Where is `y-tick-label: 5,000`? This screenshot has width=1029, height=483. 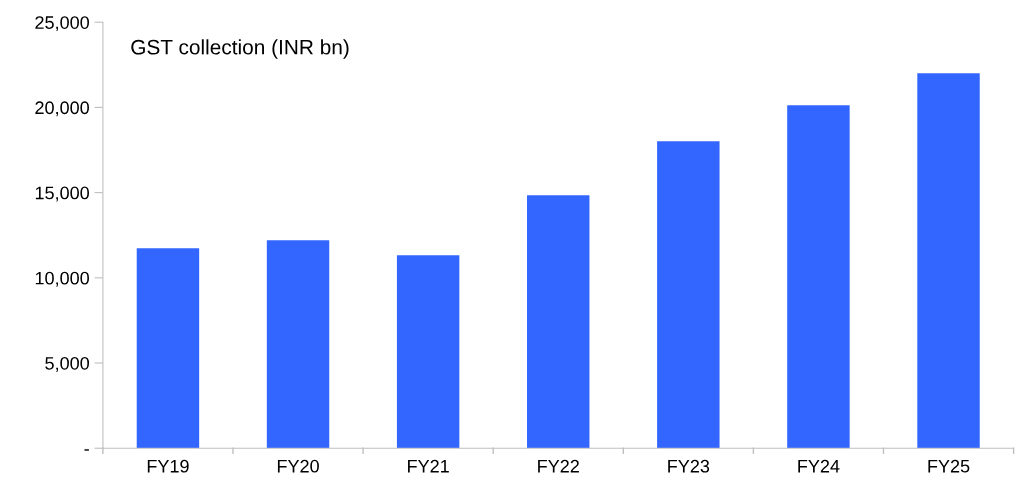
y-tick-label: 5,000 is located at coordinates (67, 364).